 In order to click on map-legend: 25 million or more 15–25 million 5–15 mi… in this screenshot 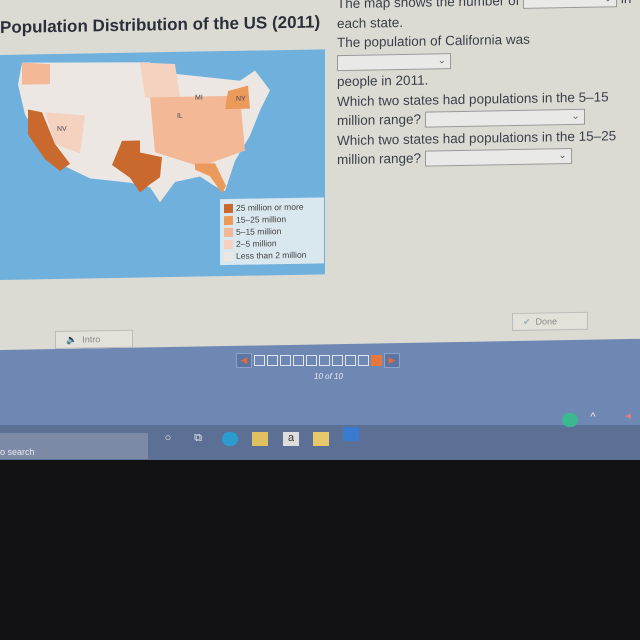, I will do `click(272, 231)`.